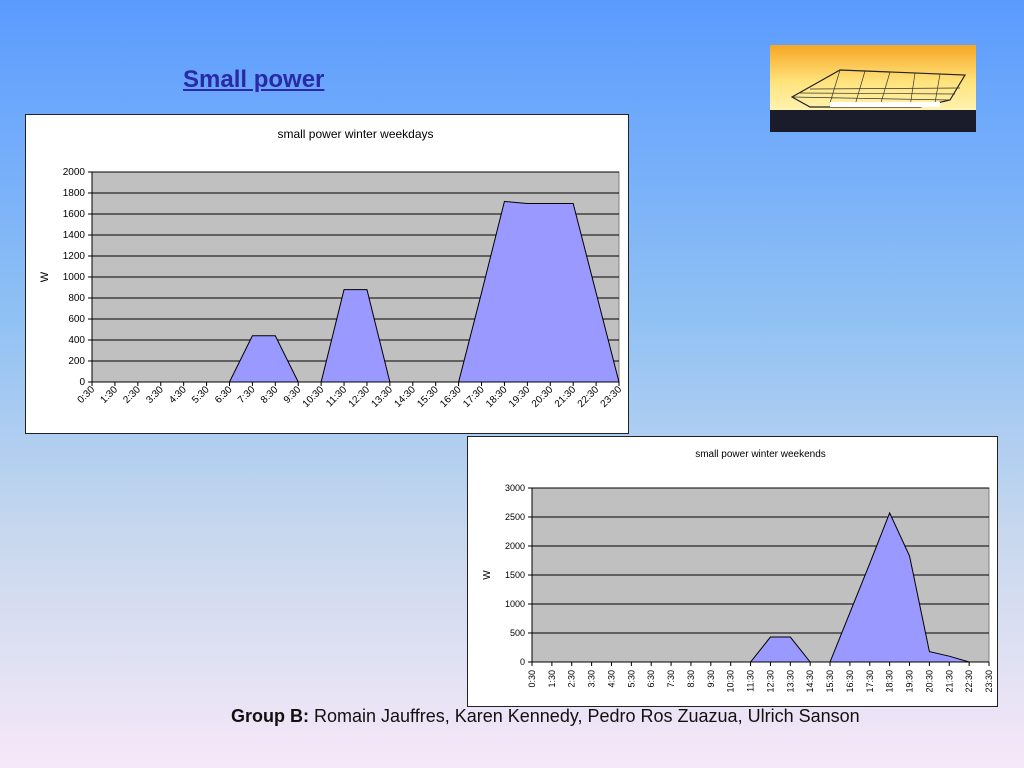 The image size is (1024, 768). I want to click on y-tick-label: 1800, so click(74, 193).